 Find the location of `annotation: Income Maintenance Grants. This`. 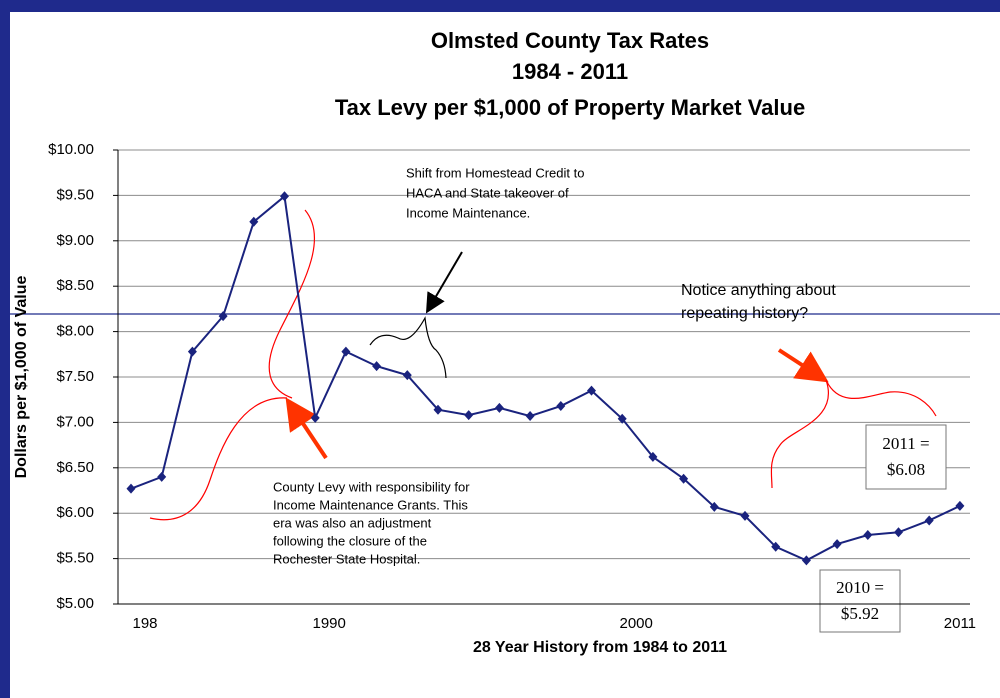

annotation: Income Maintenance Grants. This is located at coordinates (370, 504).